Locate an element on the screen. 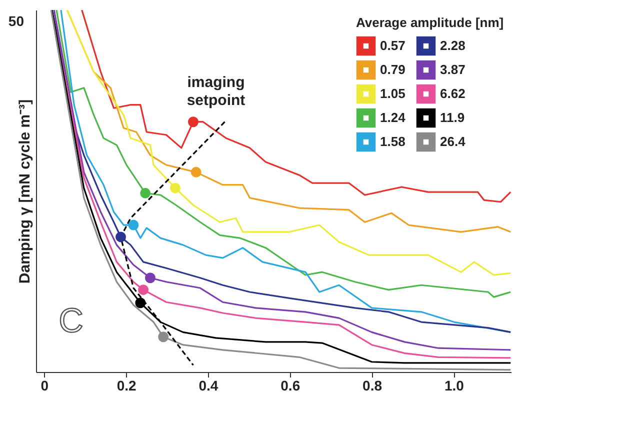 Image resolution: width=619 pixels, height=422 pixels. legend-title: Average amplitude [nm] is located at coordinates (430, 22).